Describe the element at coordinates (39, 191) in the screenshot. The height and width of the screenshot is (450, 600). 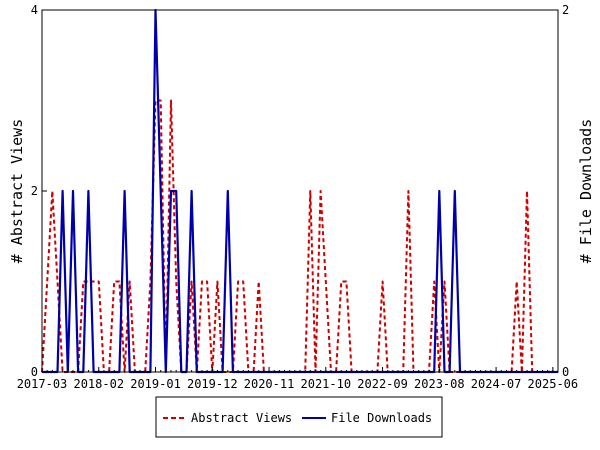
I see `y-axis-left: 0 2 4` at that location.